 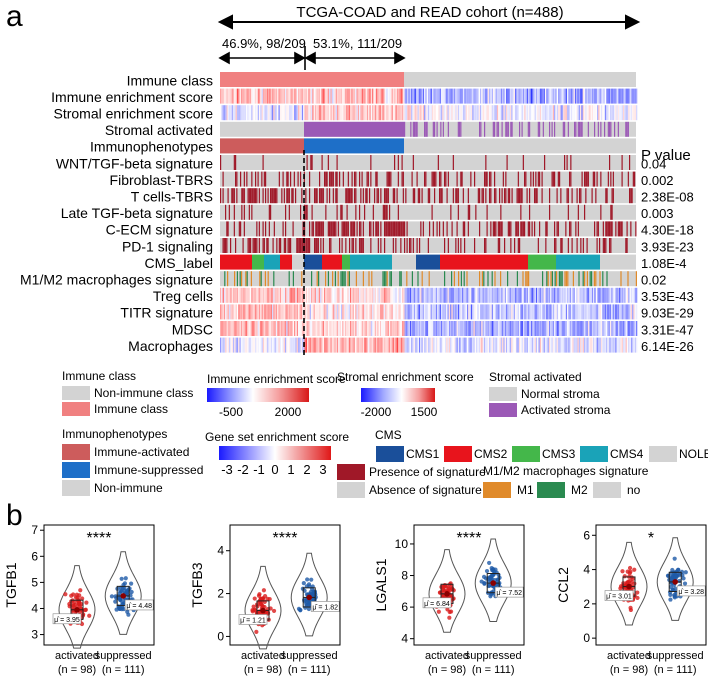 I want to click on y-tick-label: 6, so click(x=34, y=556).